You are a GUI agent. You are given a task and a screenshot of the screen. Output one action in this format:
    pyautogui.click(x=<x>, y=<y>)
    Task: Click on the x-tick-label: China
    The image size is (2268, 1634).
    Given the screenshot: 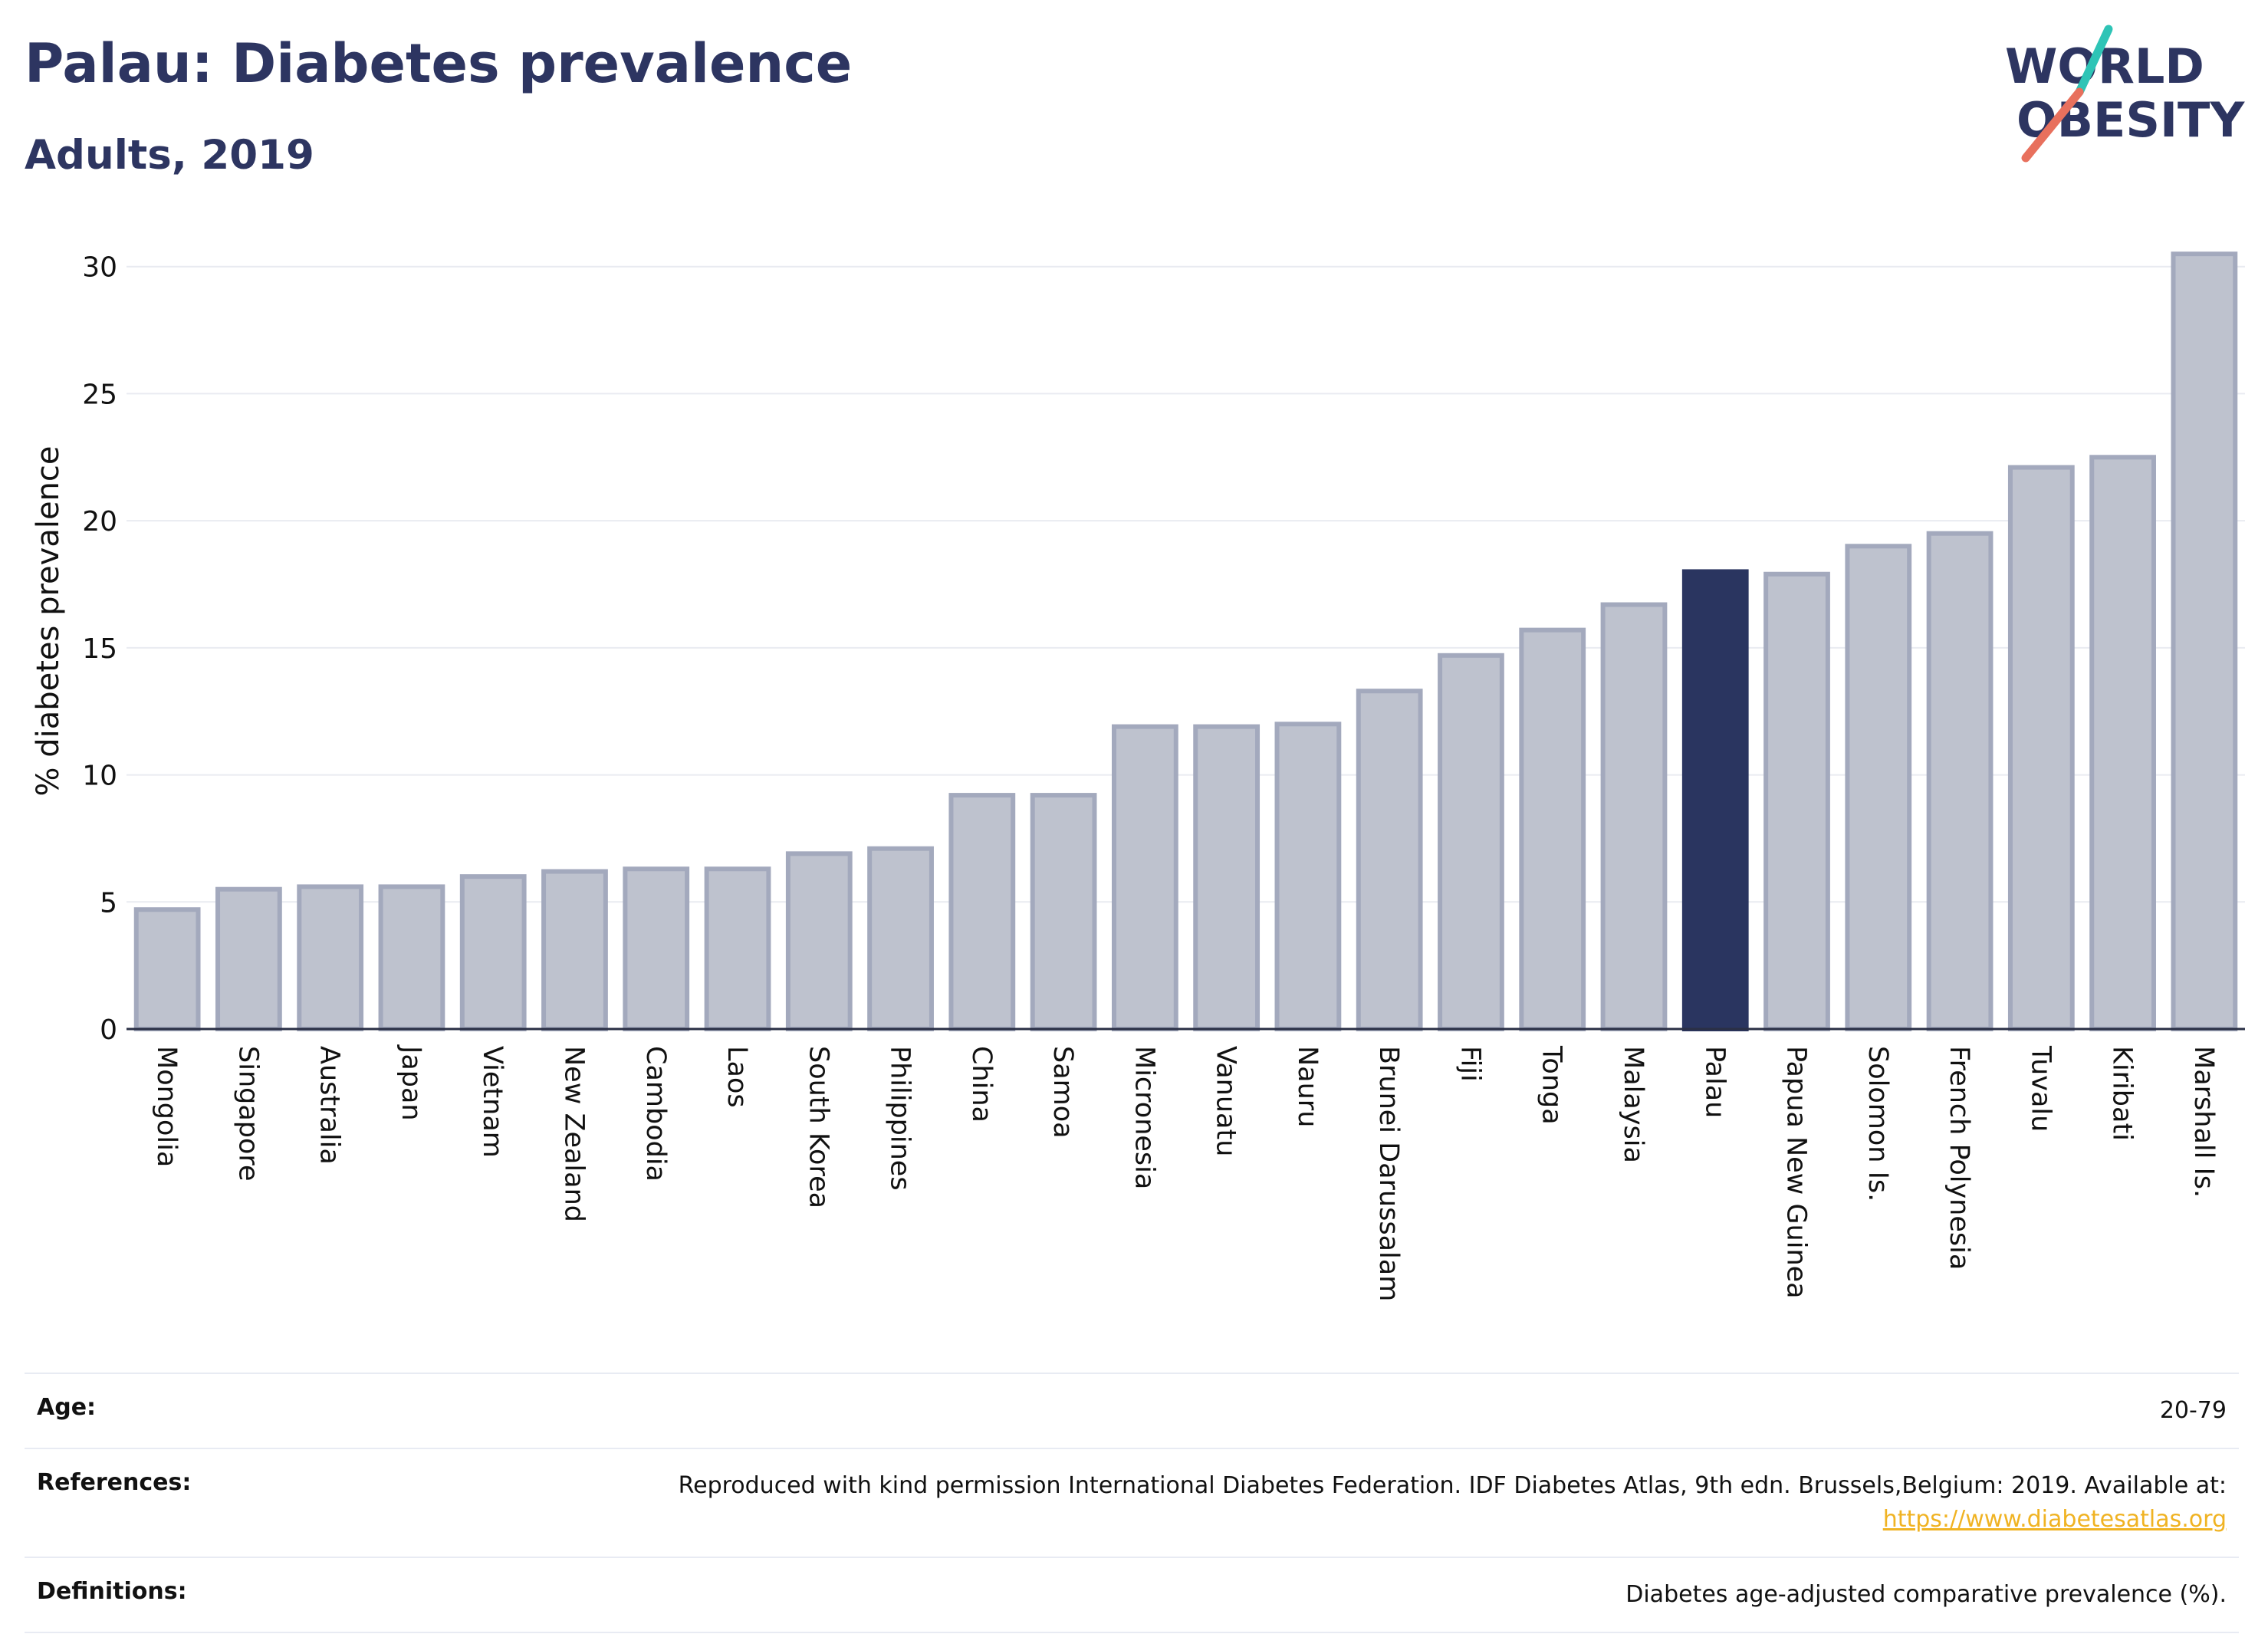 What is the action you would take?
    pyautogui.click(x=981, y=1085)
    